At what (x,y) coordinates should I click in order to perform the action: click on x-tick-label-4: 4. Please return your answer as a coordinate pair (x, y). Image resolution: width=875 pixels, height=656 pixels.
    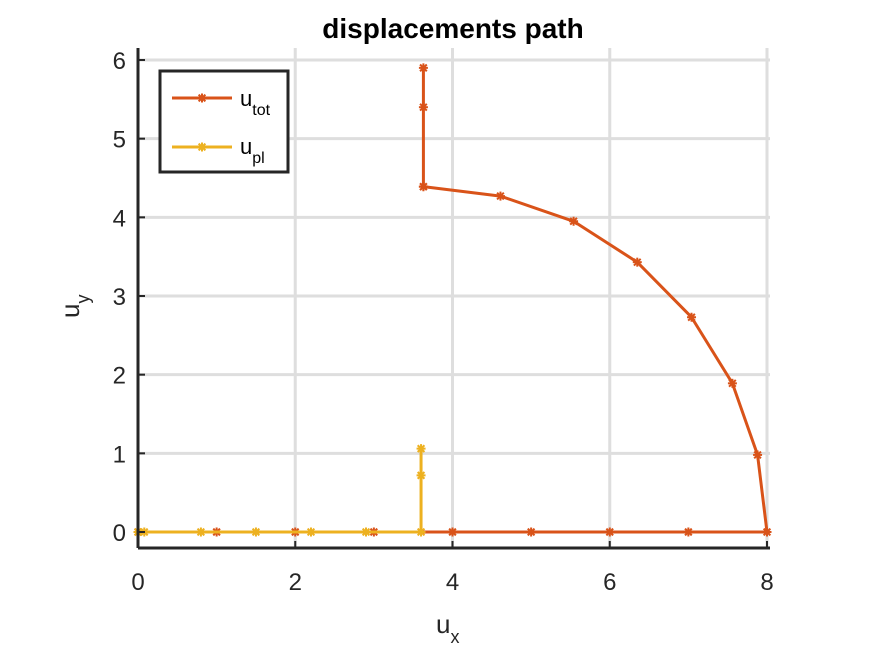
    Looking at the image, I should click on (452, 582).